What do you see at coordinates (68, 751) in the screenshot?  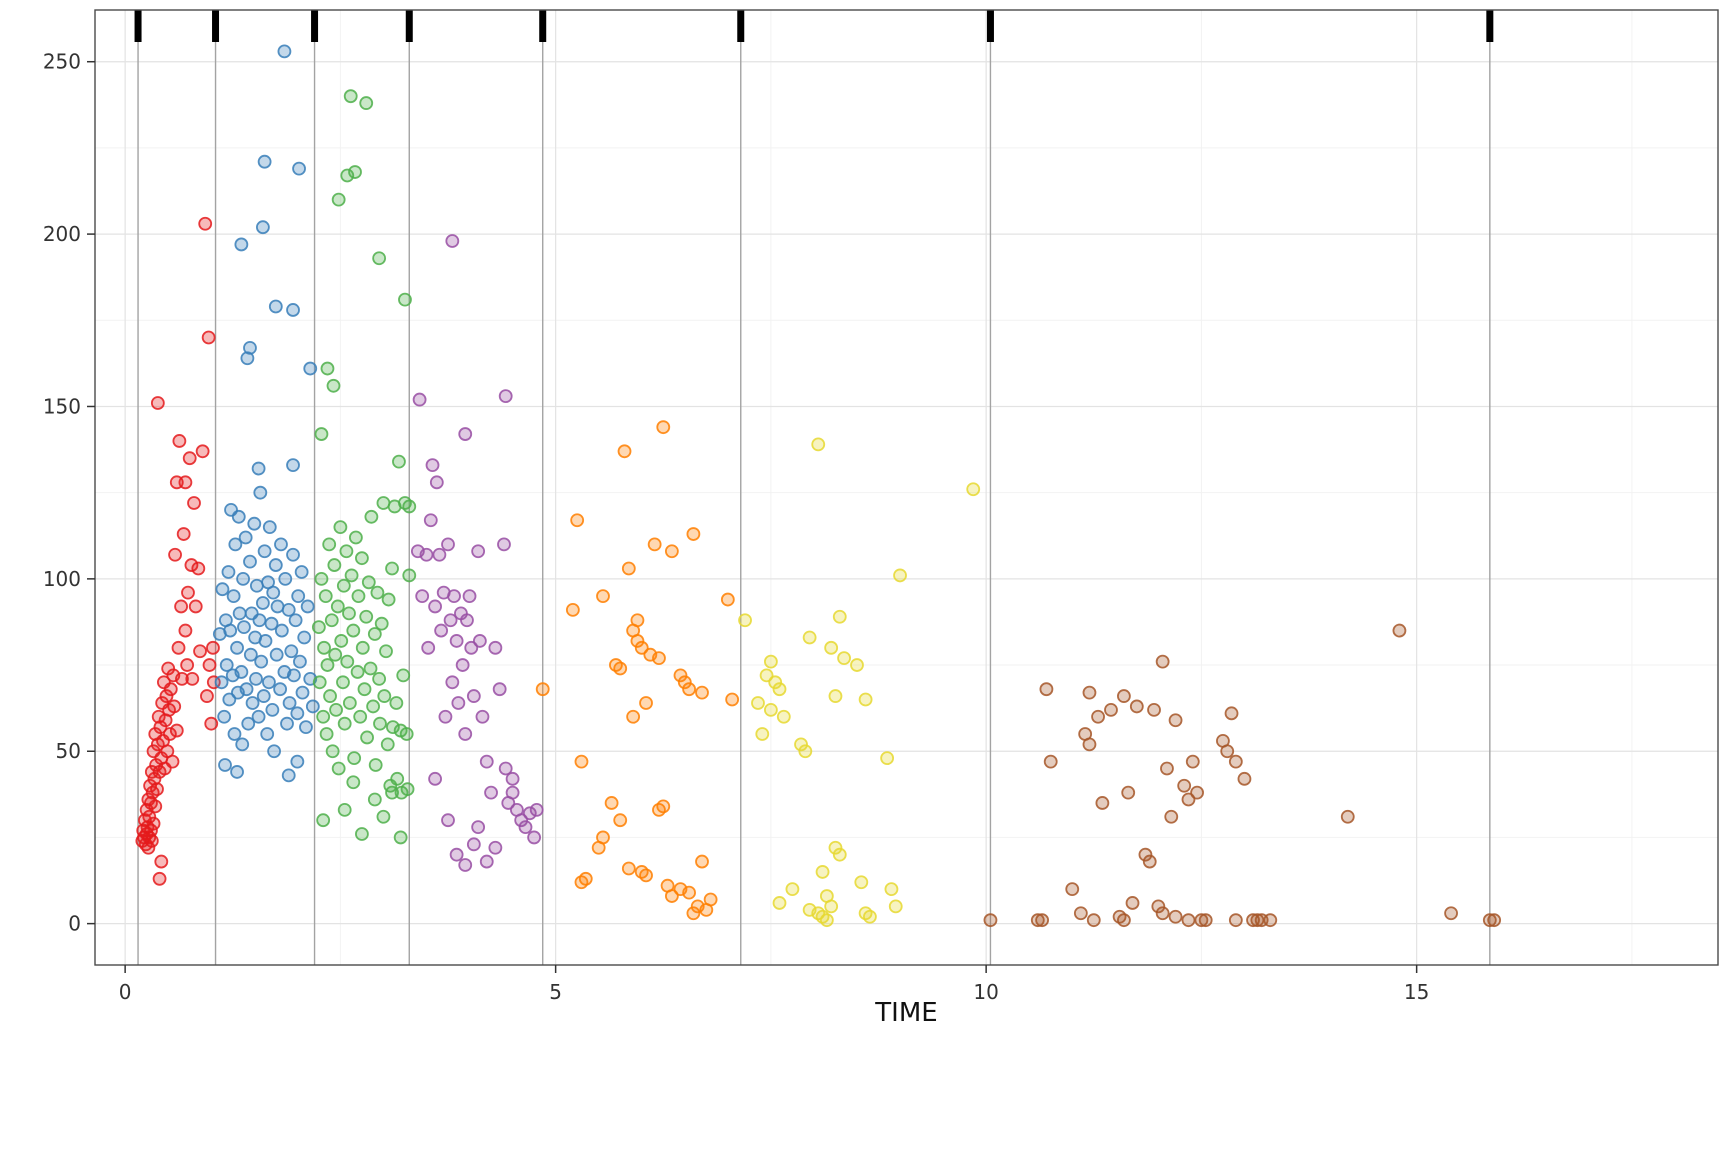 I see `y-tick-label: 50` at bounding box center [68, 751].